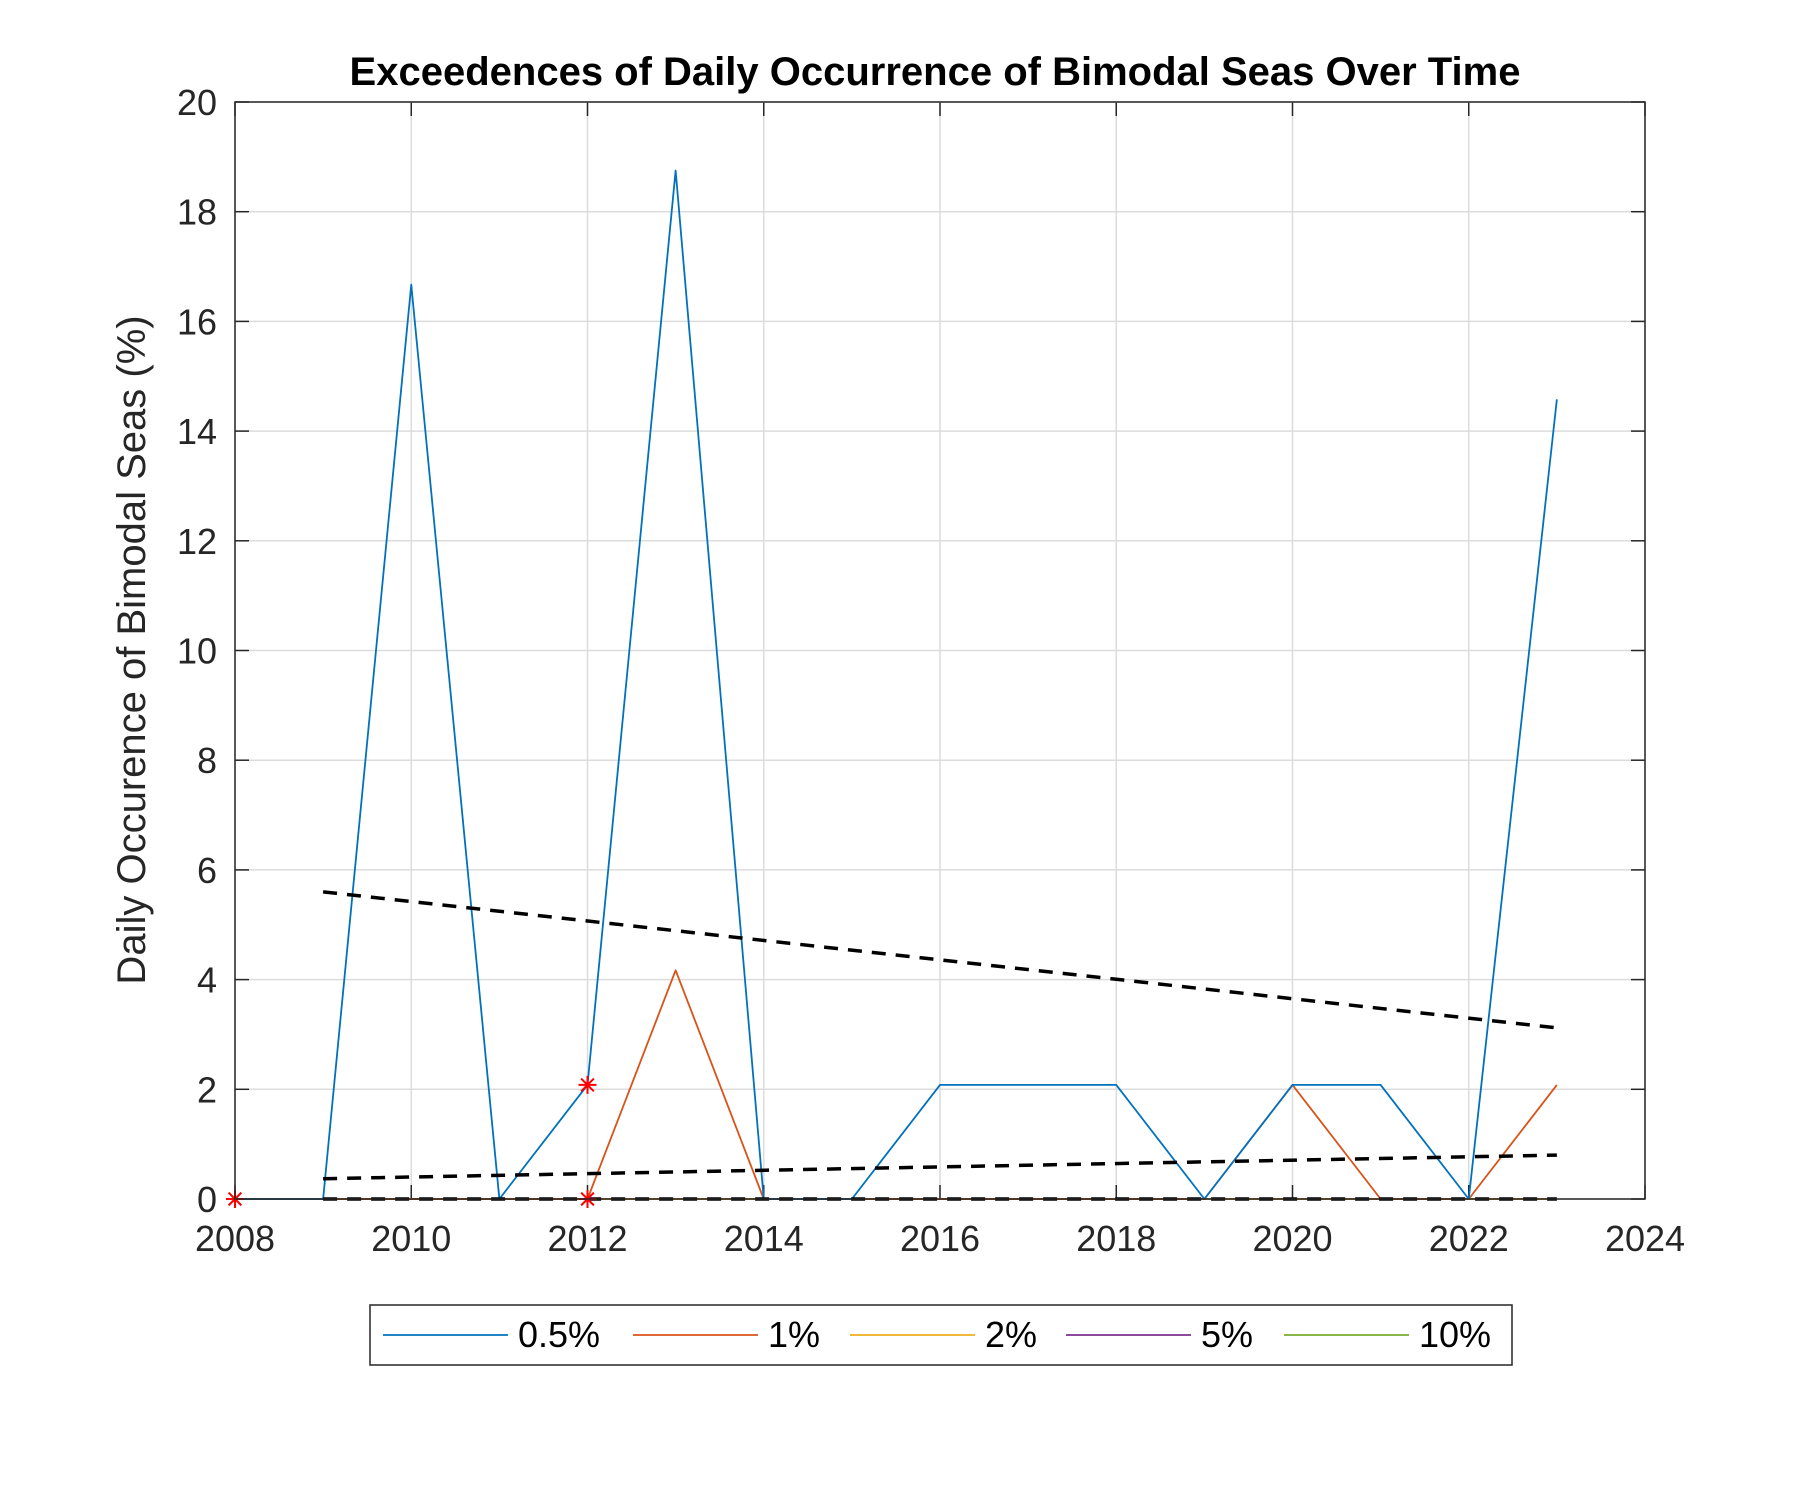 Image resolution: width=1800 pixels, height=1500 pixels. What do you see at coordinates (764, 1238) in the screenshot?
I see `x-tick-label: 2014` at bounding box center [764, 1238].